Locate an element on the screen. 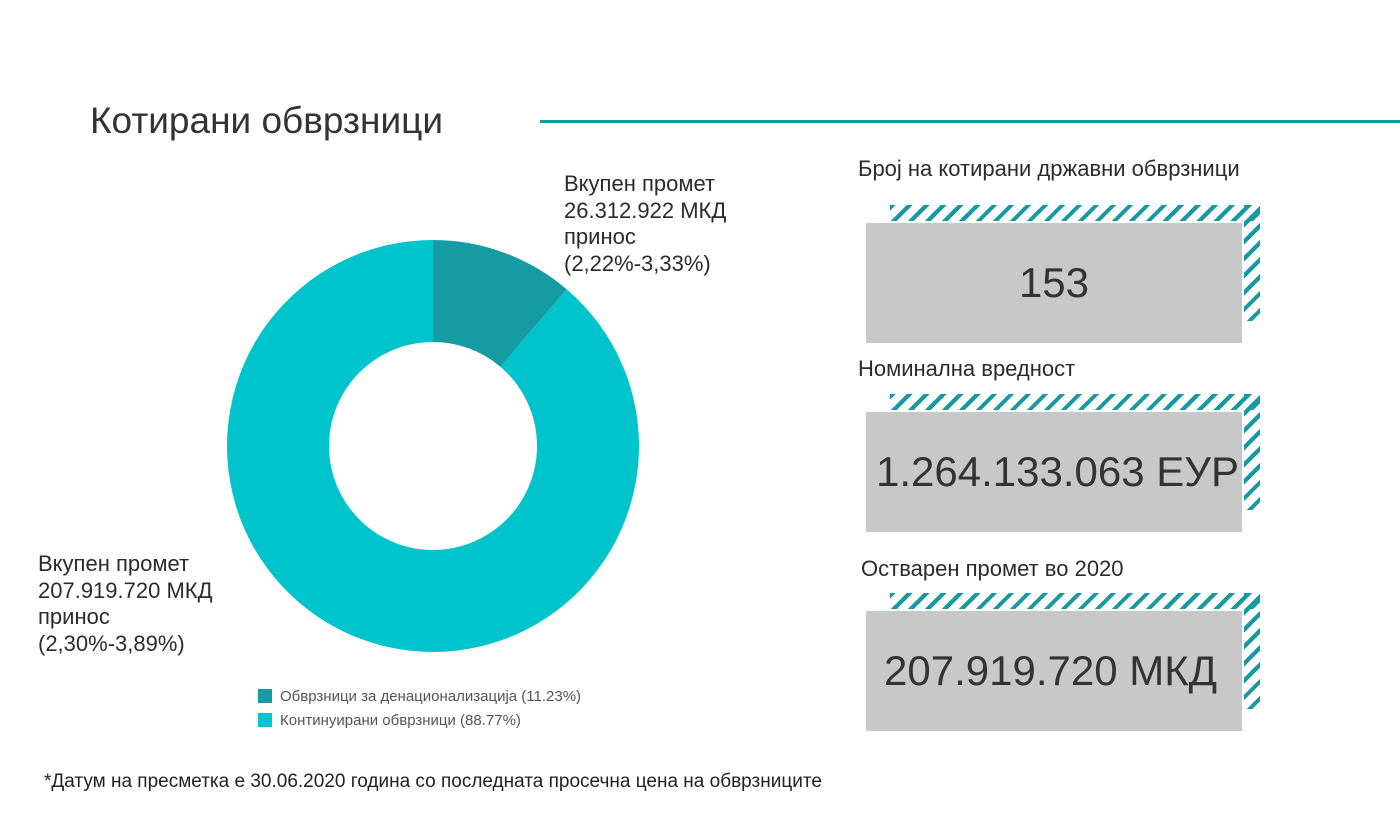 This screenshot has height=827, width=1400. slice-continuous is located at coordinates (433, 446).